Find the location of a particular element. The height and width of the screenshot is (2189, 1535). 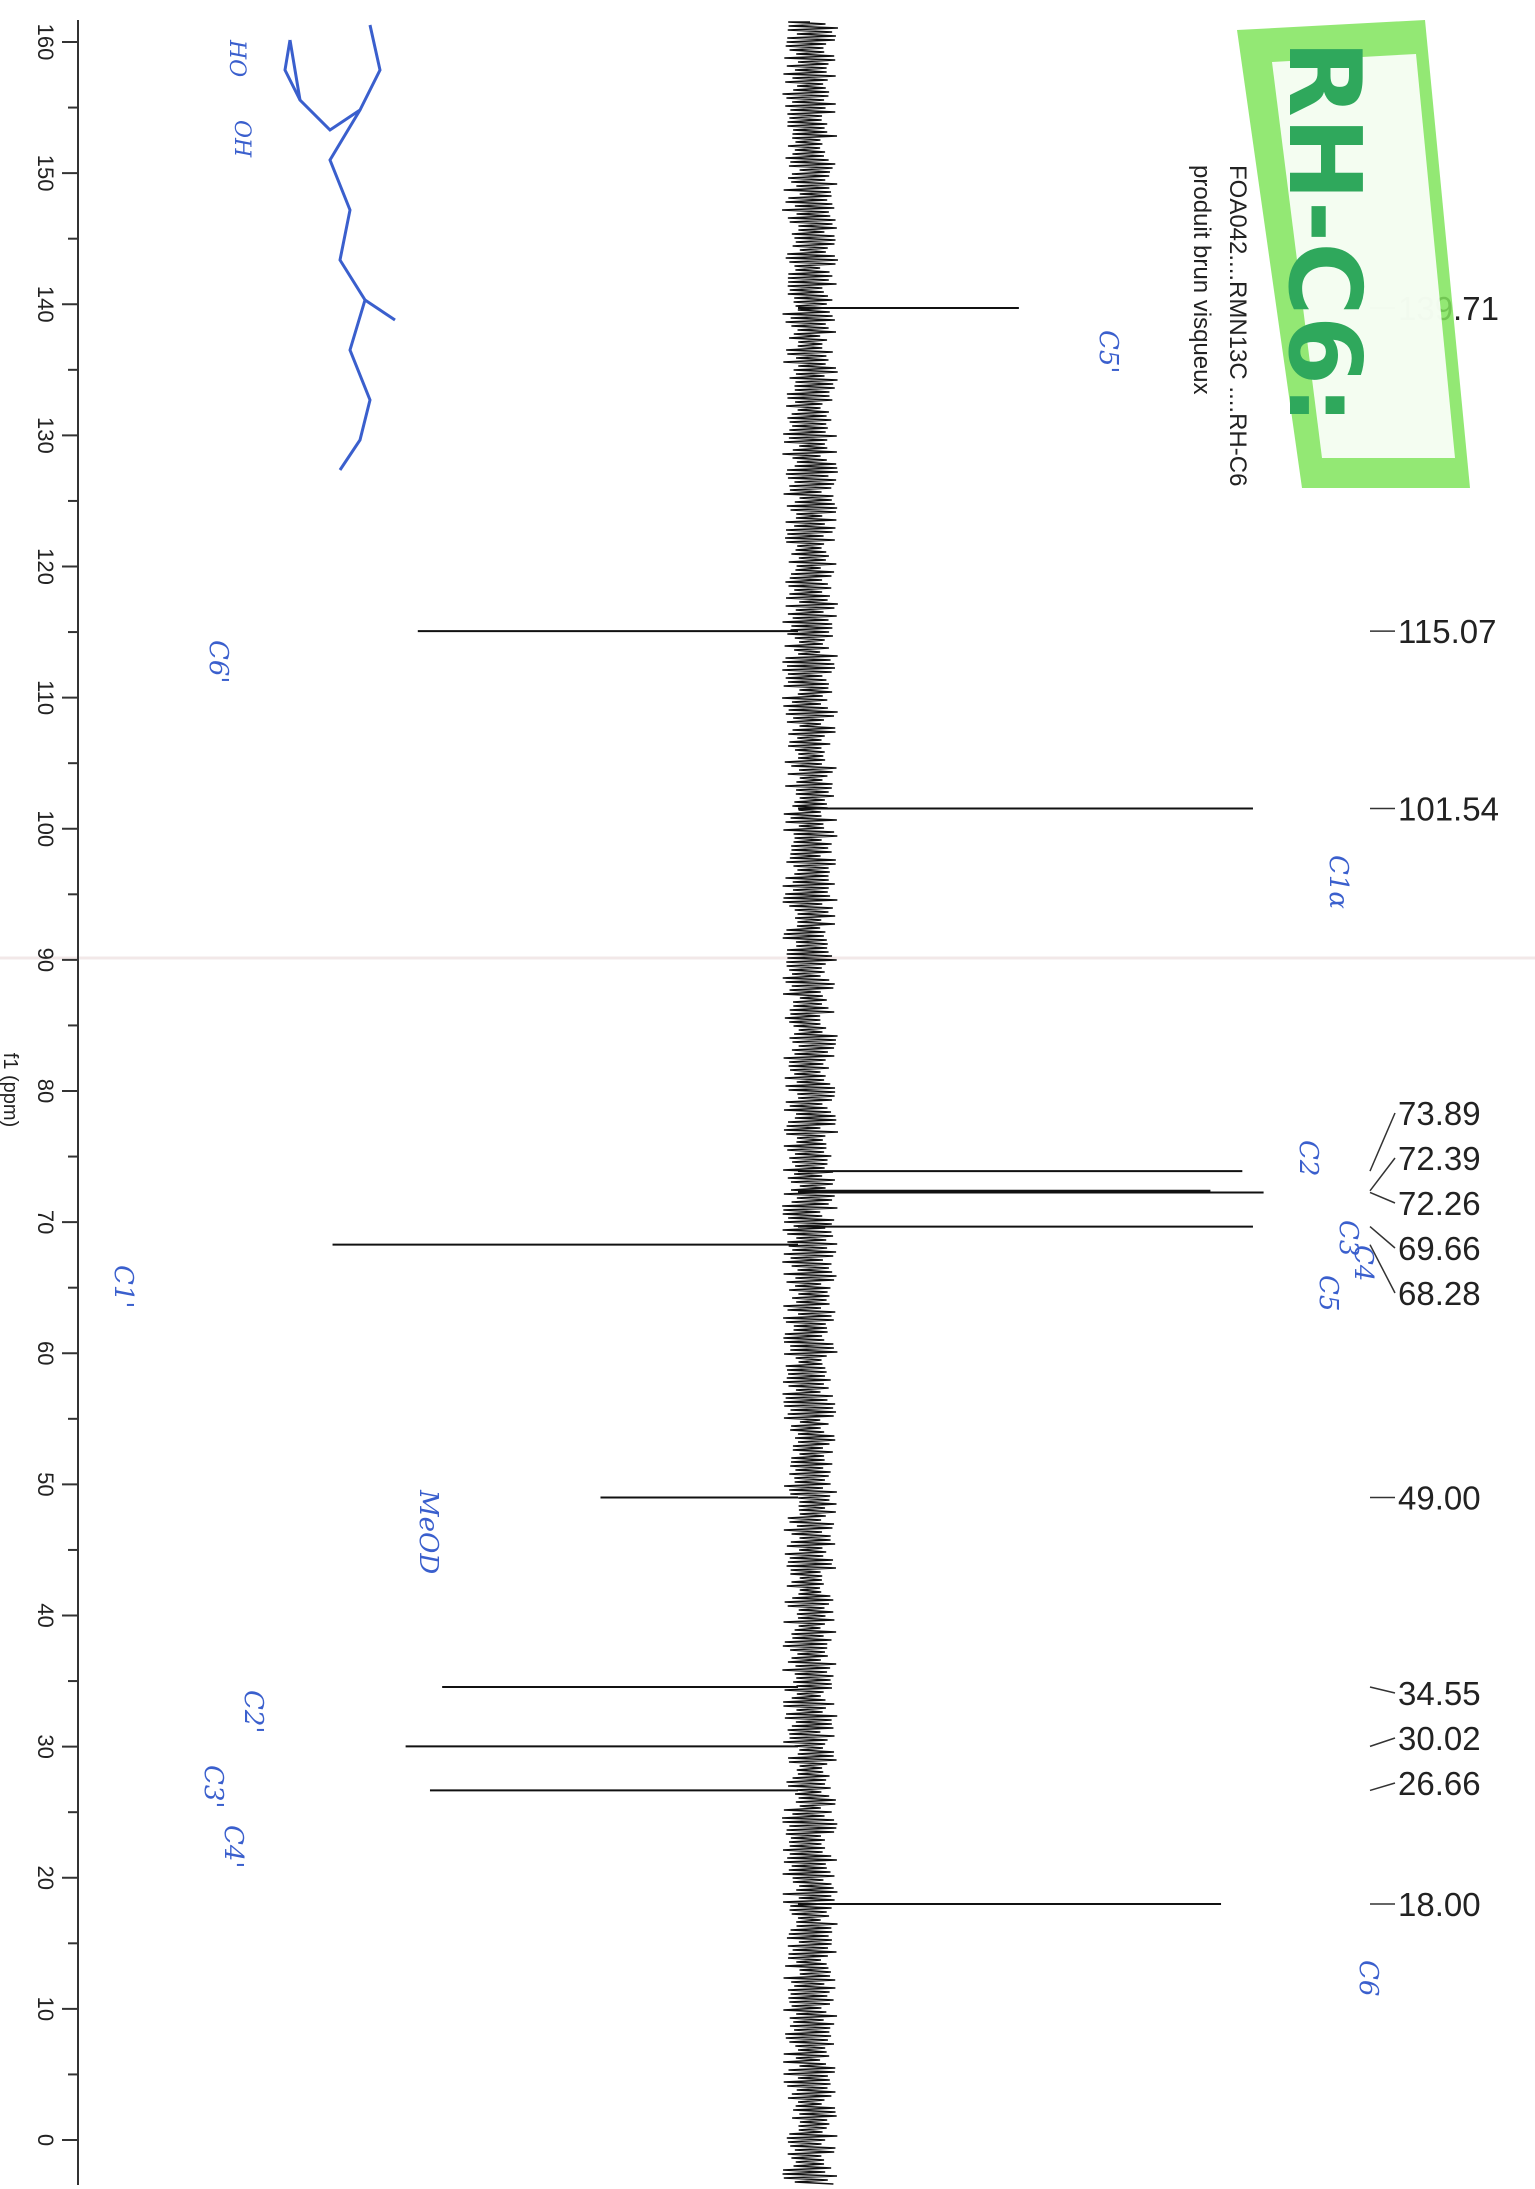

axis-tick-label: 10 is located at coordinates (45, 2009).